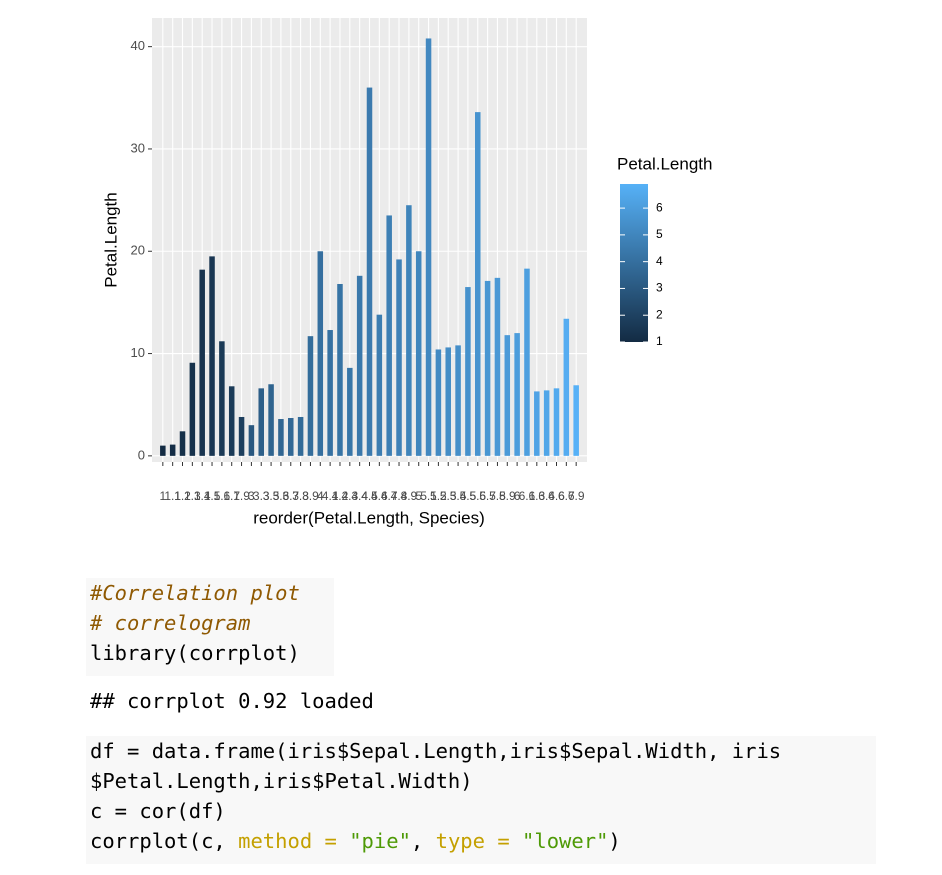 This screenshot has height=875, width=942. I want to click on x-tick-label: 5.4, so click(458, 496).